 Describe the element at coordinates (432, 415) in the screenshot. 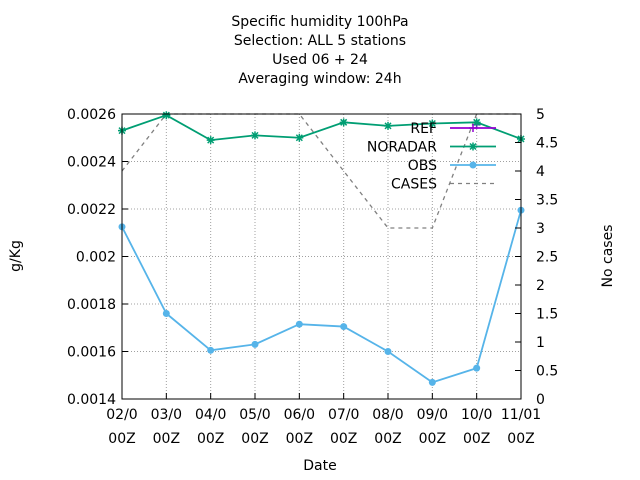

I see `x-tick-label: 09/0` at that location.